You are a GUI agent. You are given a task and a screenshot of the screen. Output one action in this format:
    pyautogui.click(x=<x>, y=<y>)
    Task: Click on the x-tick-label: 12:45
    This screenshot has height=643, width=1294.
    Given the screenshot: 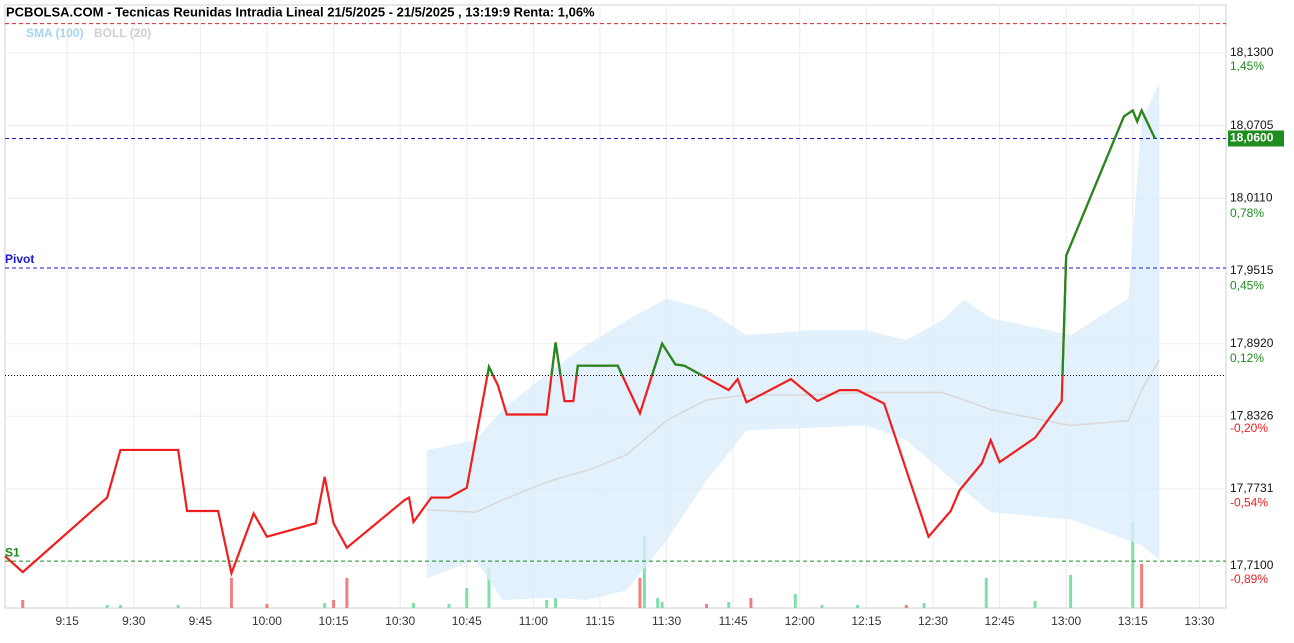 What is the action you would take?
    pyautogui.click(x=1000, y=621)
    